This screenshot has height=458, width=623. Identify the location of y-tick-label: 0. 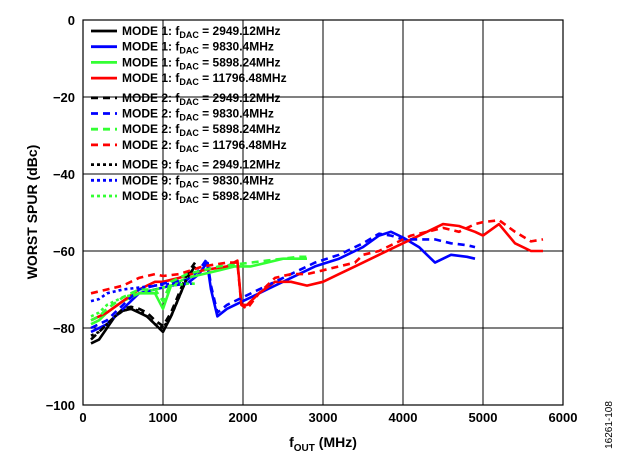
(71, 20).